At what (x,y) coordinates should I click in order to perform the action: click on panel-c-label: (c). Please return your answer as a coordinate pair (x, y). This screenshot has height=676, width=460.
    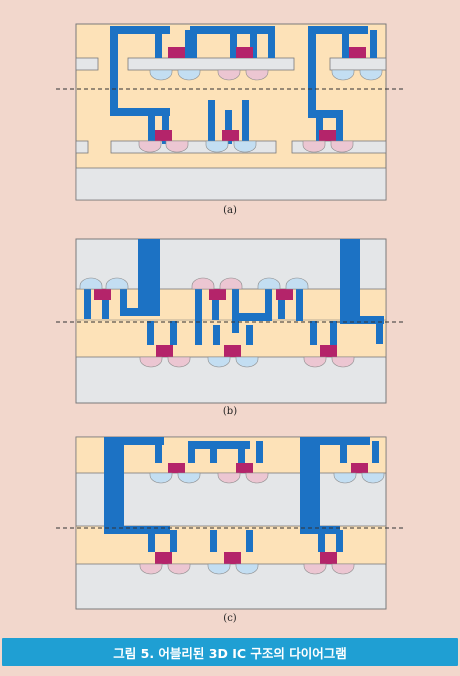
    Looking at the image, I should click on (230, 618).